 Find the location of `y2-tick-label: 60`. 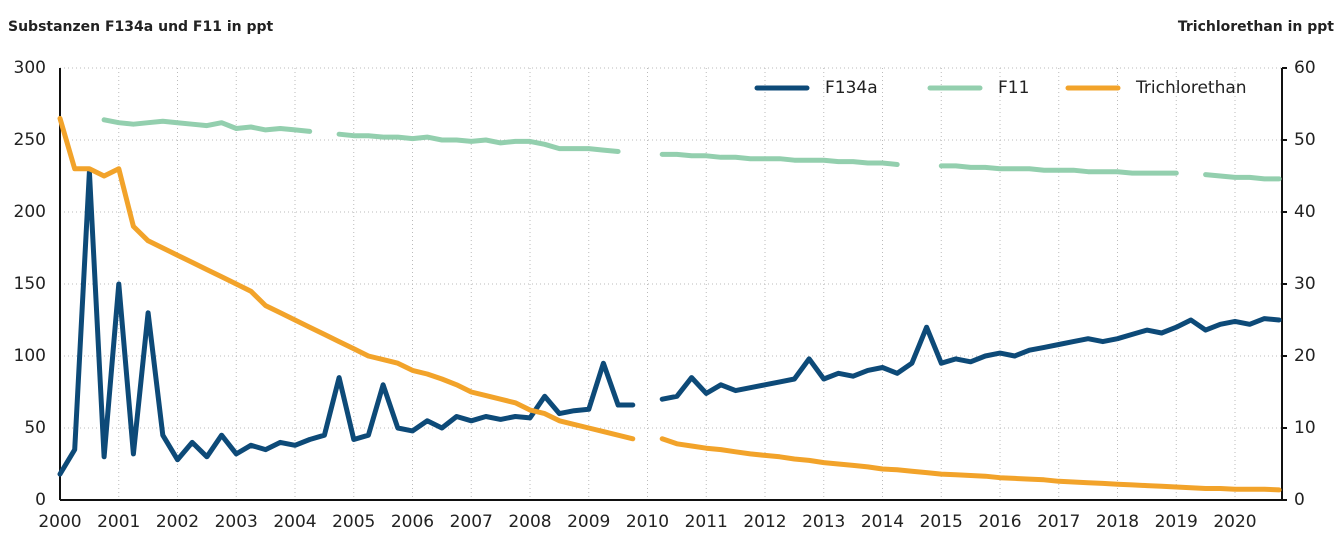

y2-tick-label: 60 is located at coordinates (1305, 68).